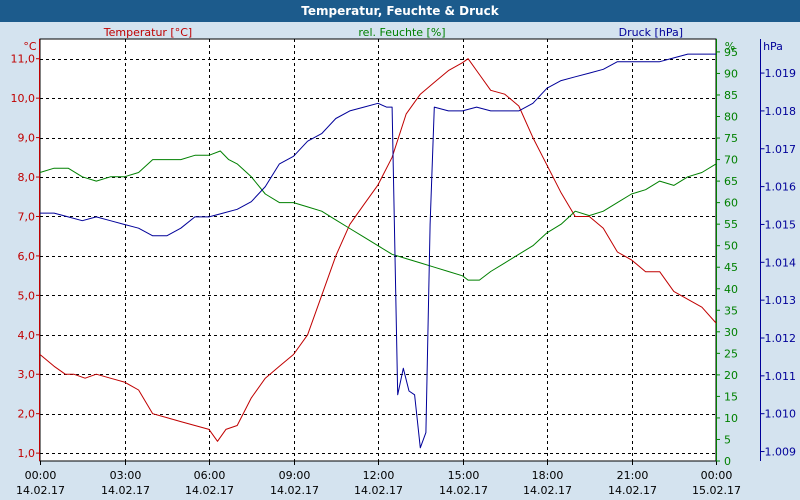  Describe the element at coordinates (781, 414) in the screenshot. I see `pressure-tick-label: 1.010` at that location.